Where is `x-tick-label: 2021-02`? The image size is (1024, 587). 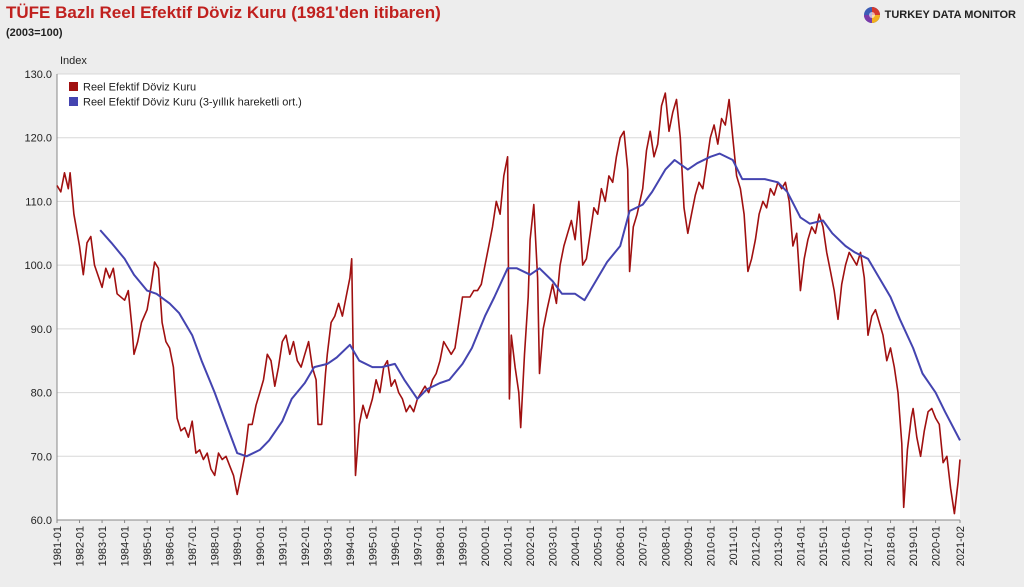 x-tick-label: 2021-02 is located at coordinates (961, 546).